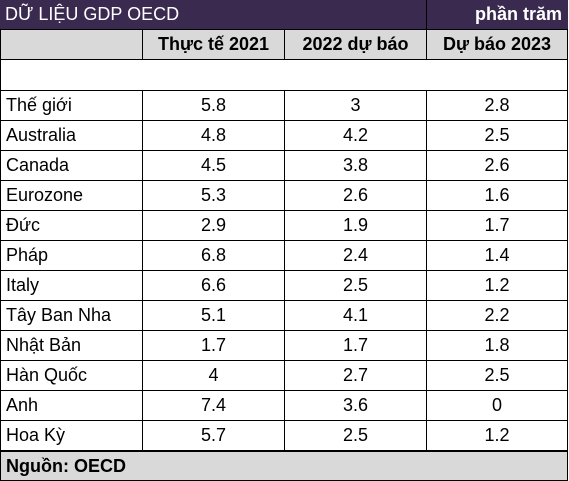 This screenshot has height=481, width=569. What do you see at coordinates (497, 315) in the screenshot?
I see `value-2023: 2.2` at bounding box center [497, 315].